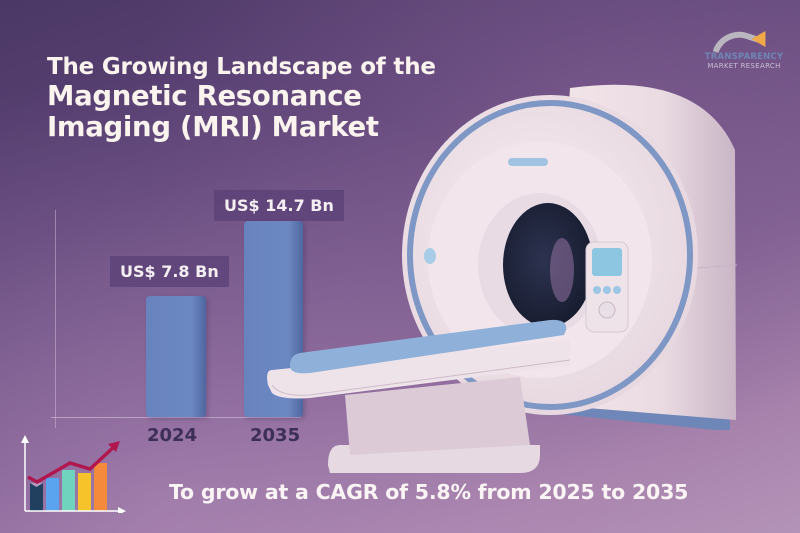 Image resolution: width=800 pixels, height=533 pixels. What do you see at coordinates (204, 95) in the screenshot?
I see `title-line-2: Magnetic Resonance` at bounding box center [204, 95].